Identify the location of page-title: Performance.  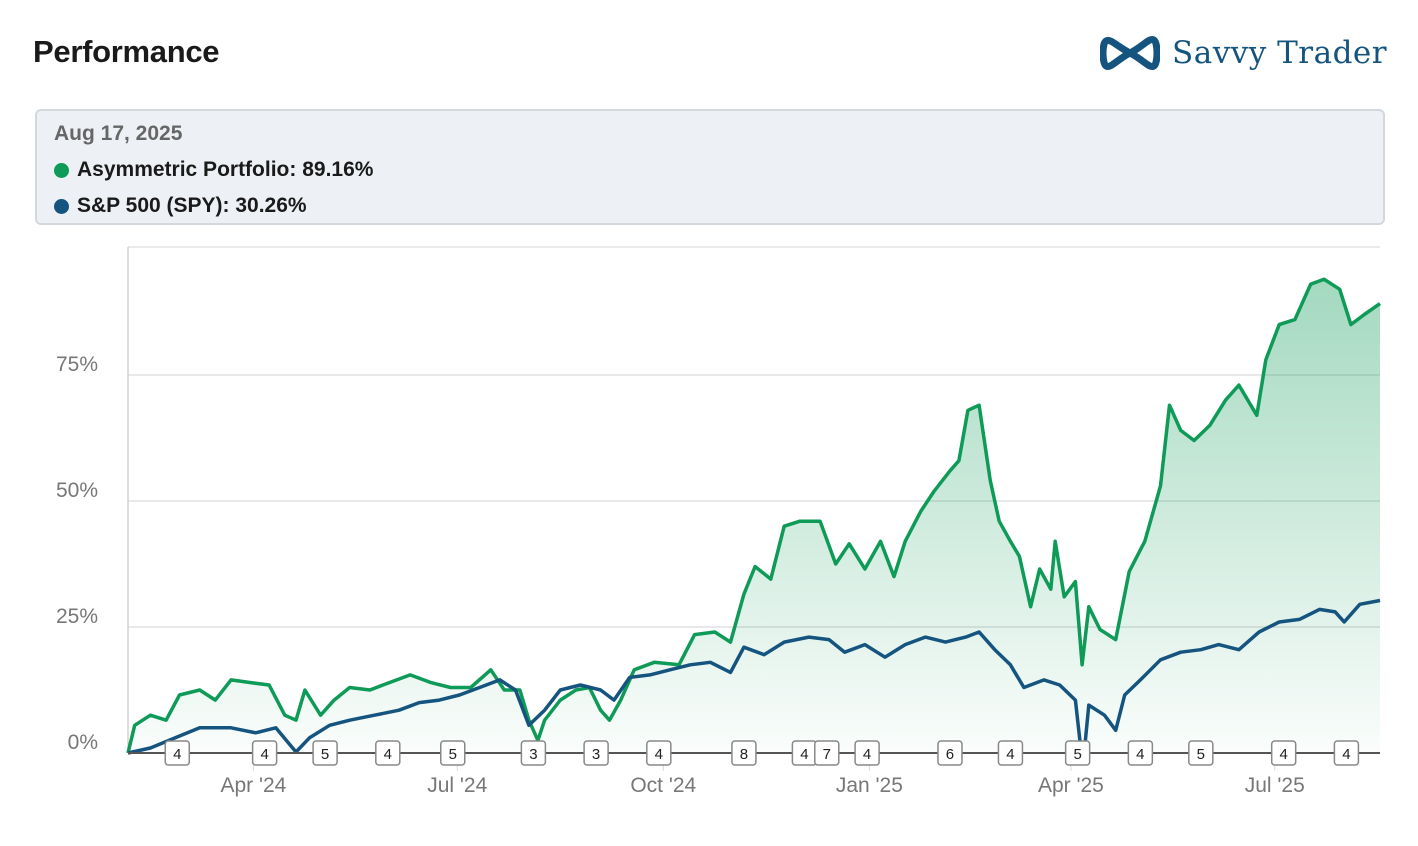
(126, 51).